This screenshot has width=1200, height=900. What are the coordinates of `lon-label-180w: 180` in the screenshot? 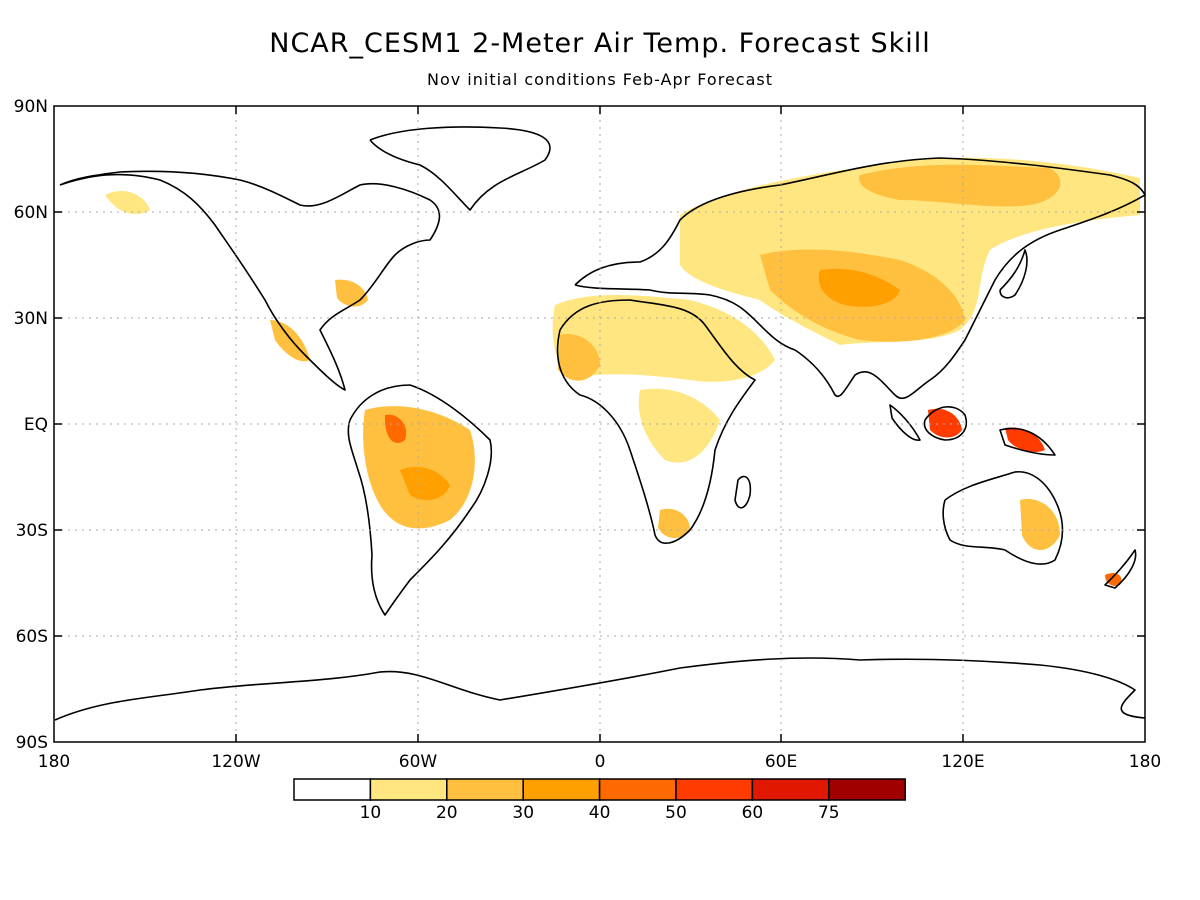 It's located at (54, 762).